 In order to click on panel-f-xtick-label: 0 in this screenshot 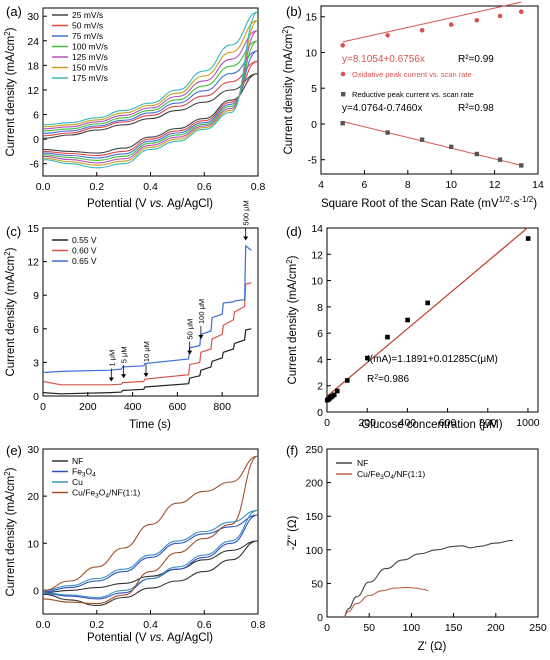, I will do `click(327, 628)`.